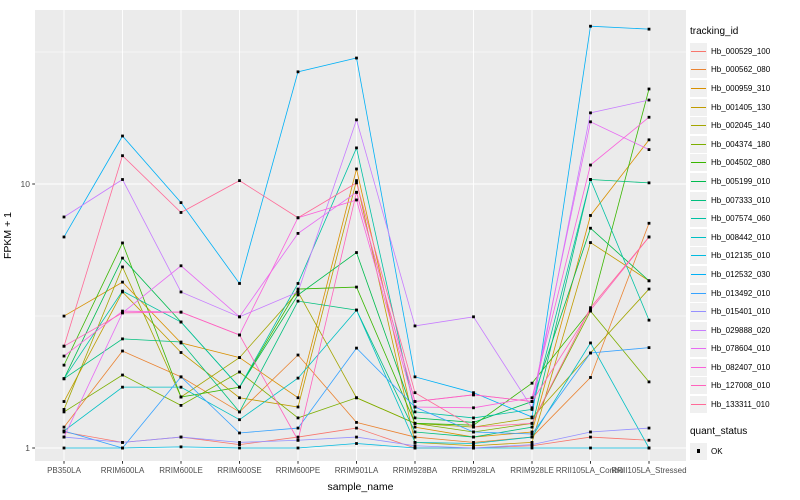  I want to click on x-tick-label: RRIM600PE, so click(298, 470).